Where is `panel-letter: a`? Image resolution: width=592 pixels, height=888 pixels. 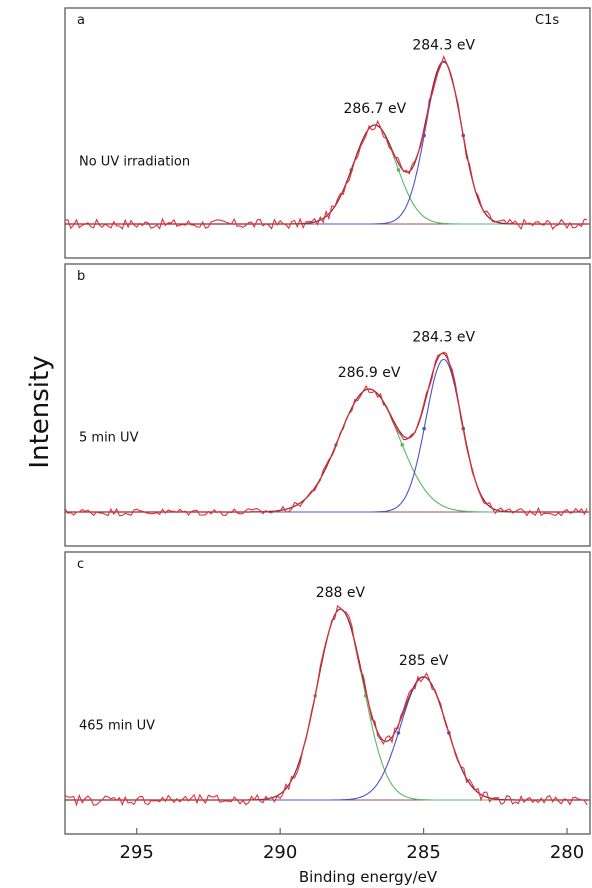
panel-letter: a is located at coordinates (81, 20).